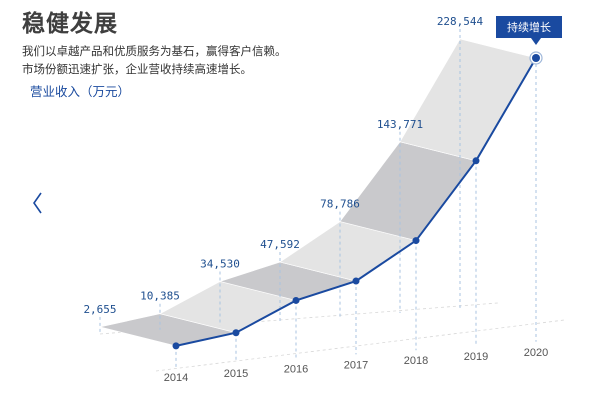 The image size is (600, 404). I want to click on value-label: 34,530, so click(220, 263).